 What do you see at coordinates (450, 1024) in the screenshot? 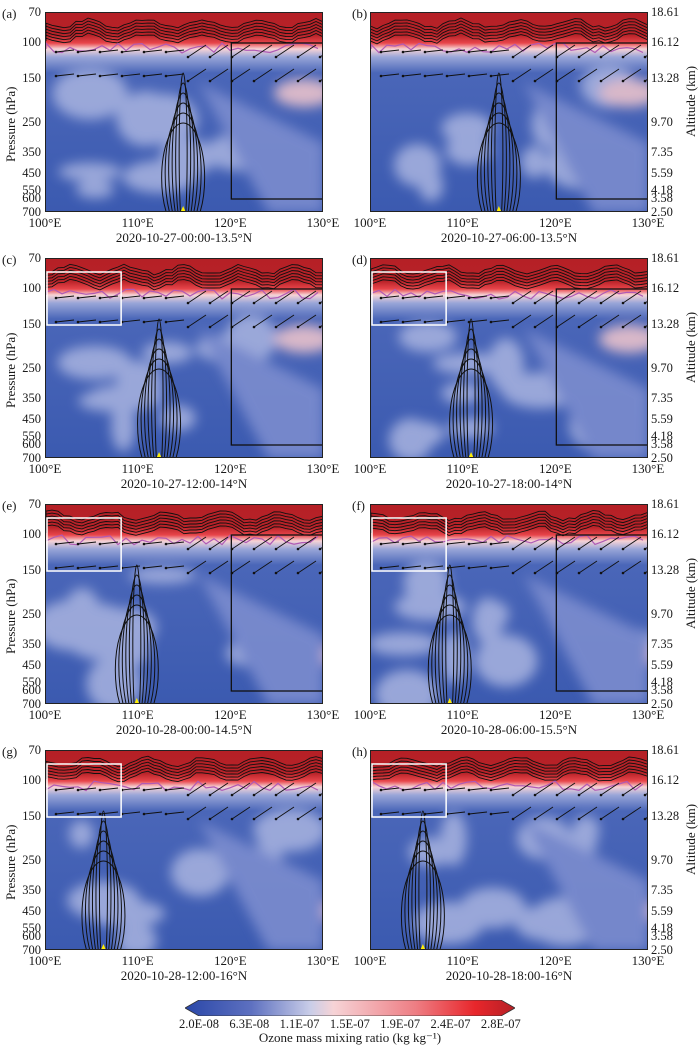
I see `colorbar-tick: 2.4E-07` at bounding box center [450, 1024].